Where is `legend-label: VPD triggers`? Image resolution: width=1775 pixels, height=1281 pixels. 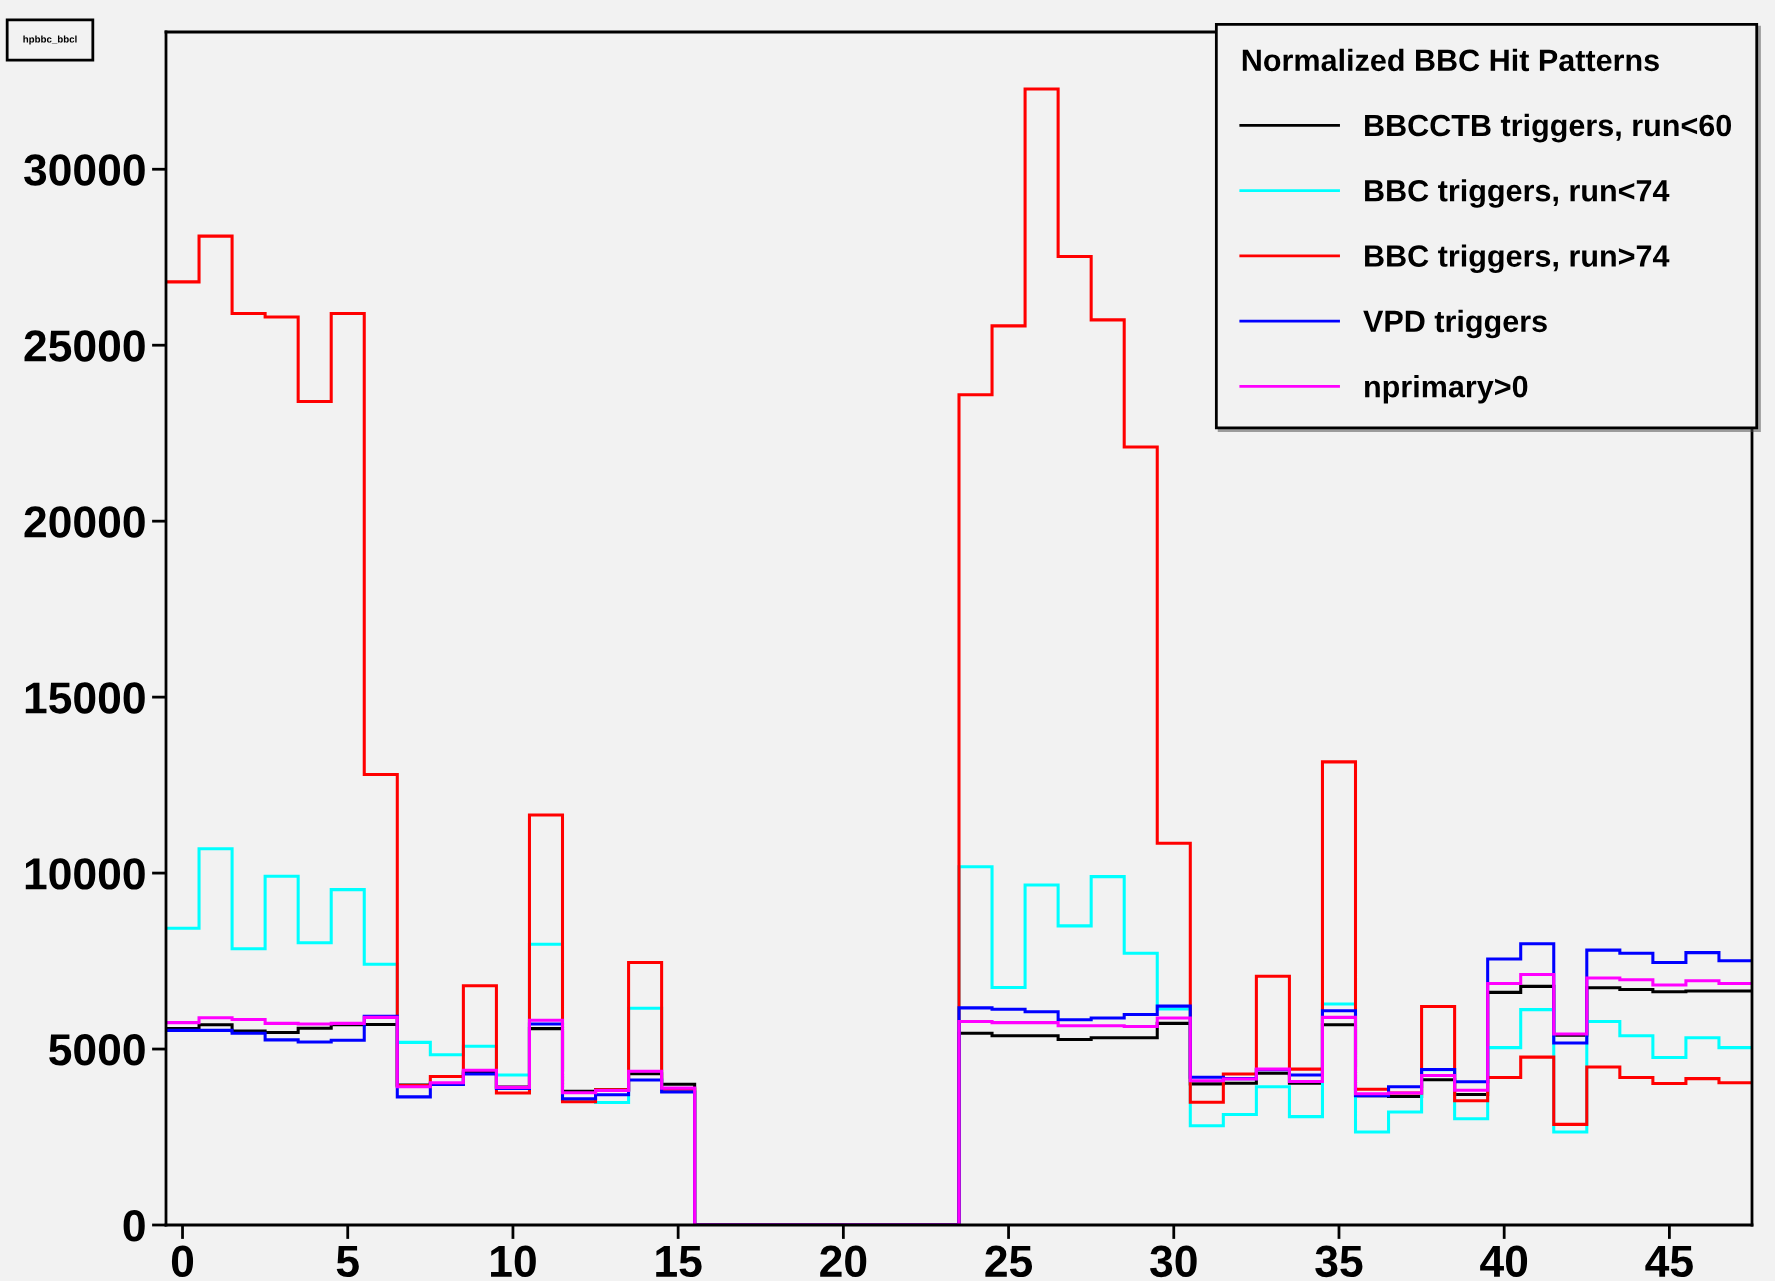
legend-label: VPD triggers is located at coordinates (1455, 324).